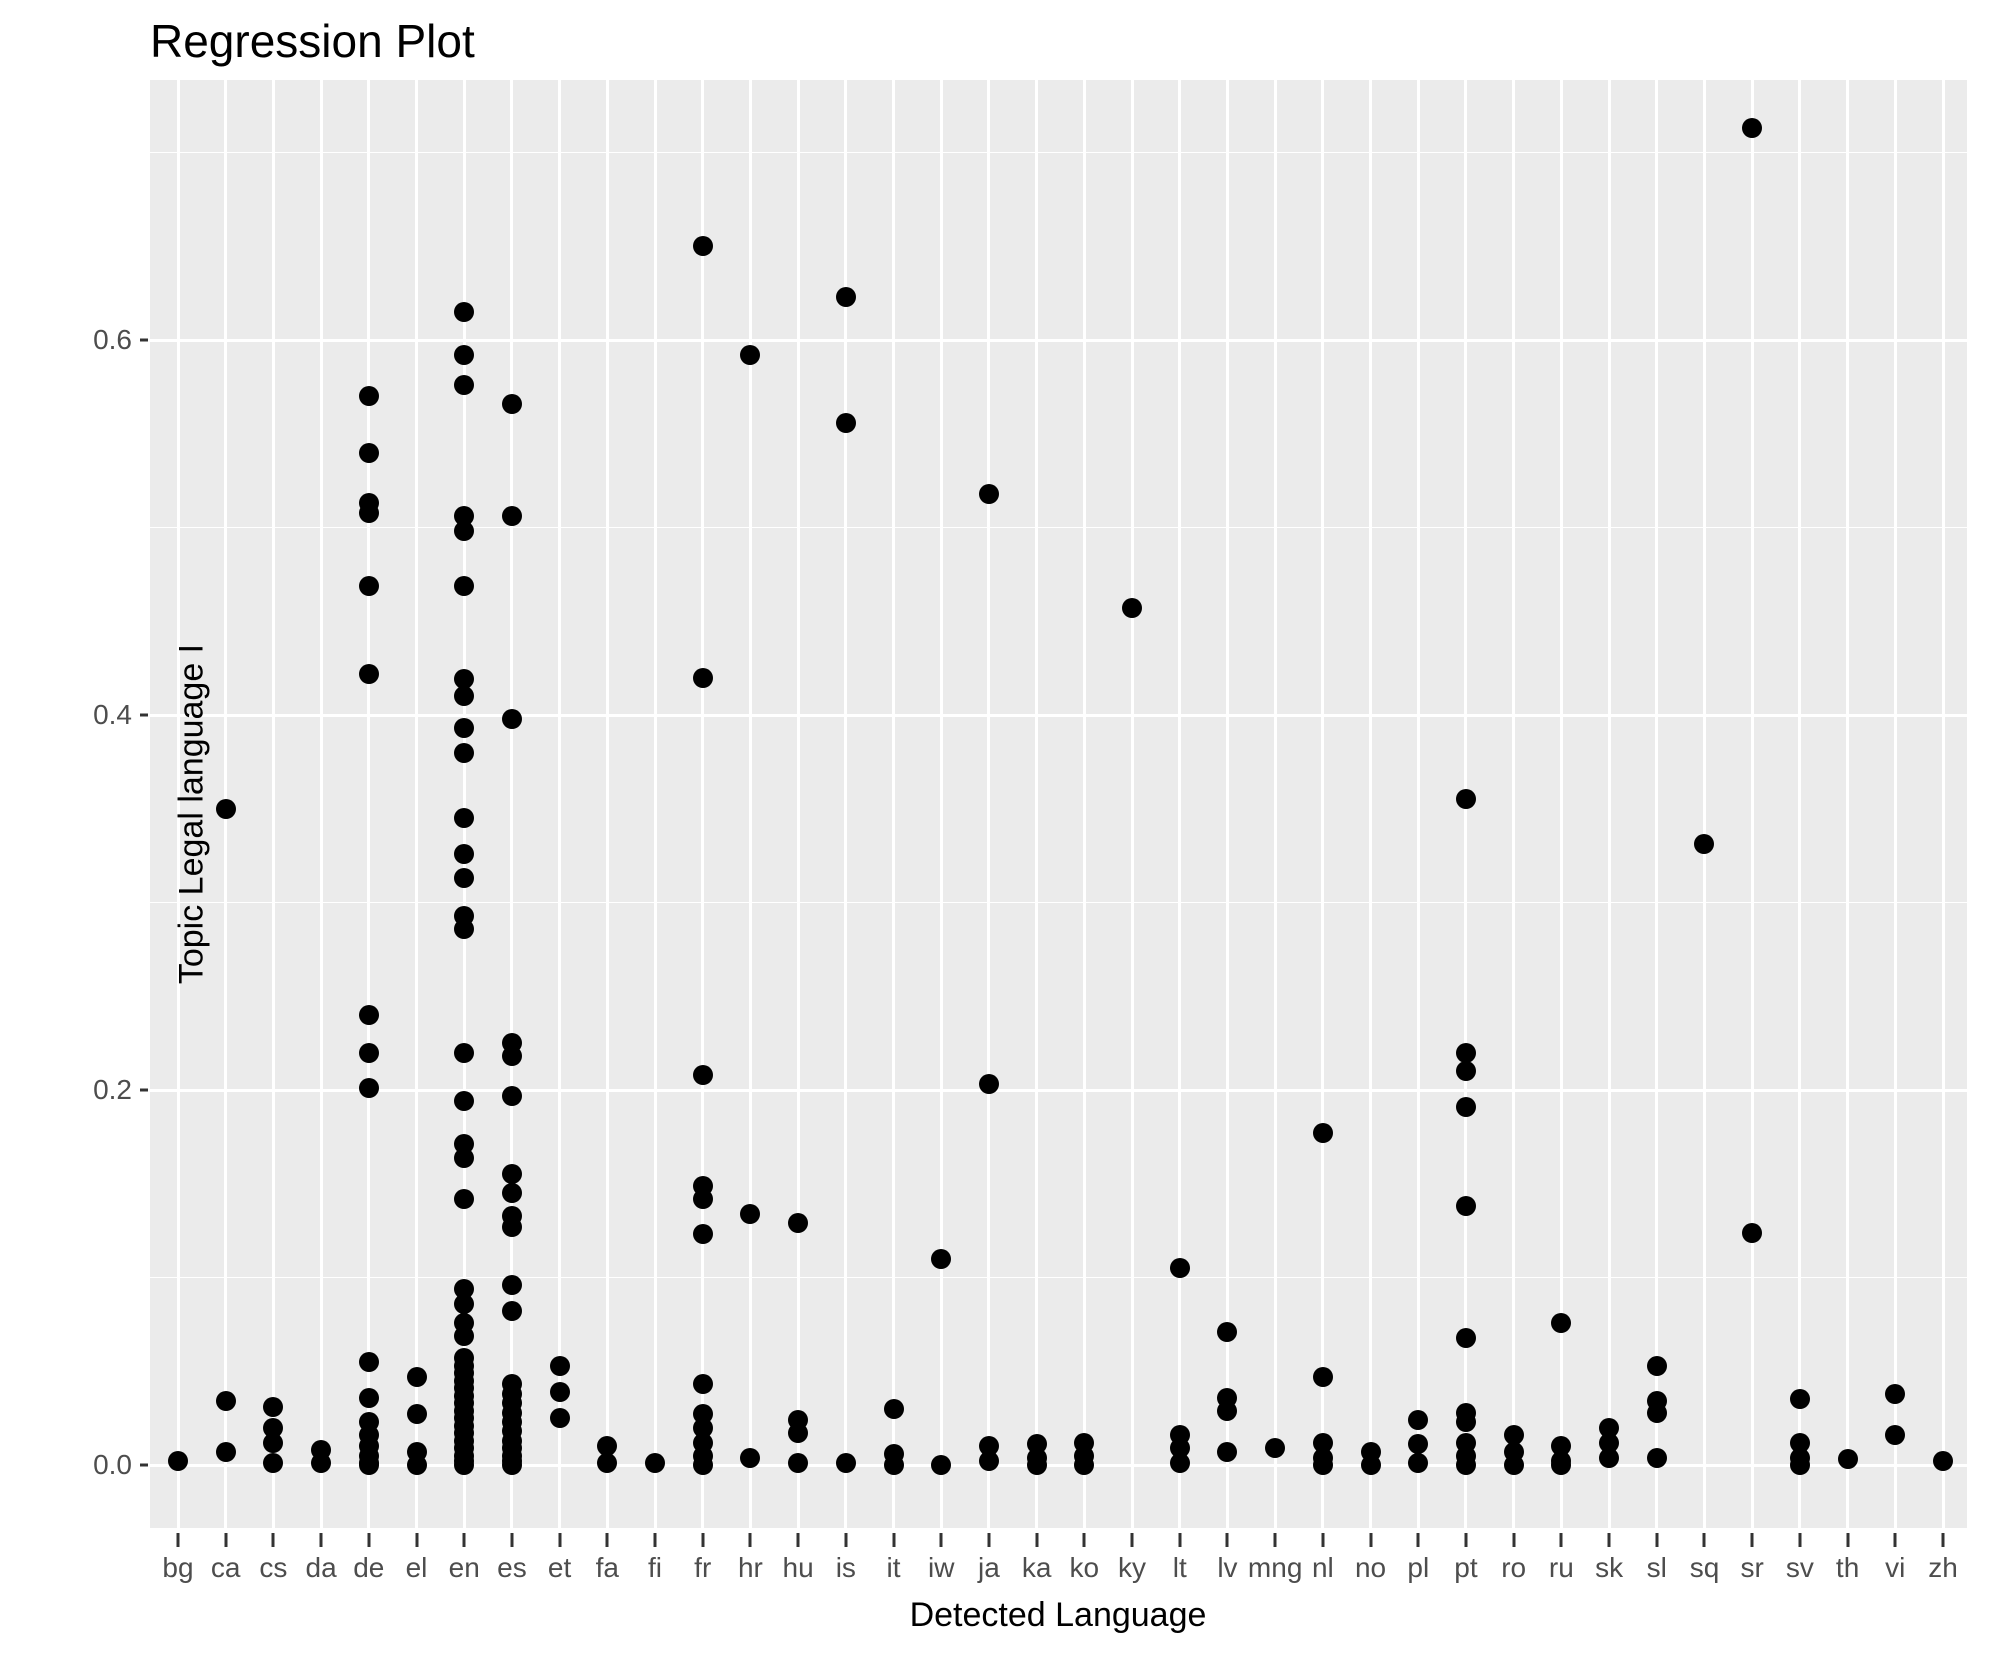 The image size is (1990, 1665). Describe the element at coordinates (1847, 1567) in the screenshot. I see `x-axis-tick-label: th` at that location.